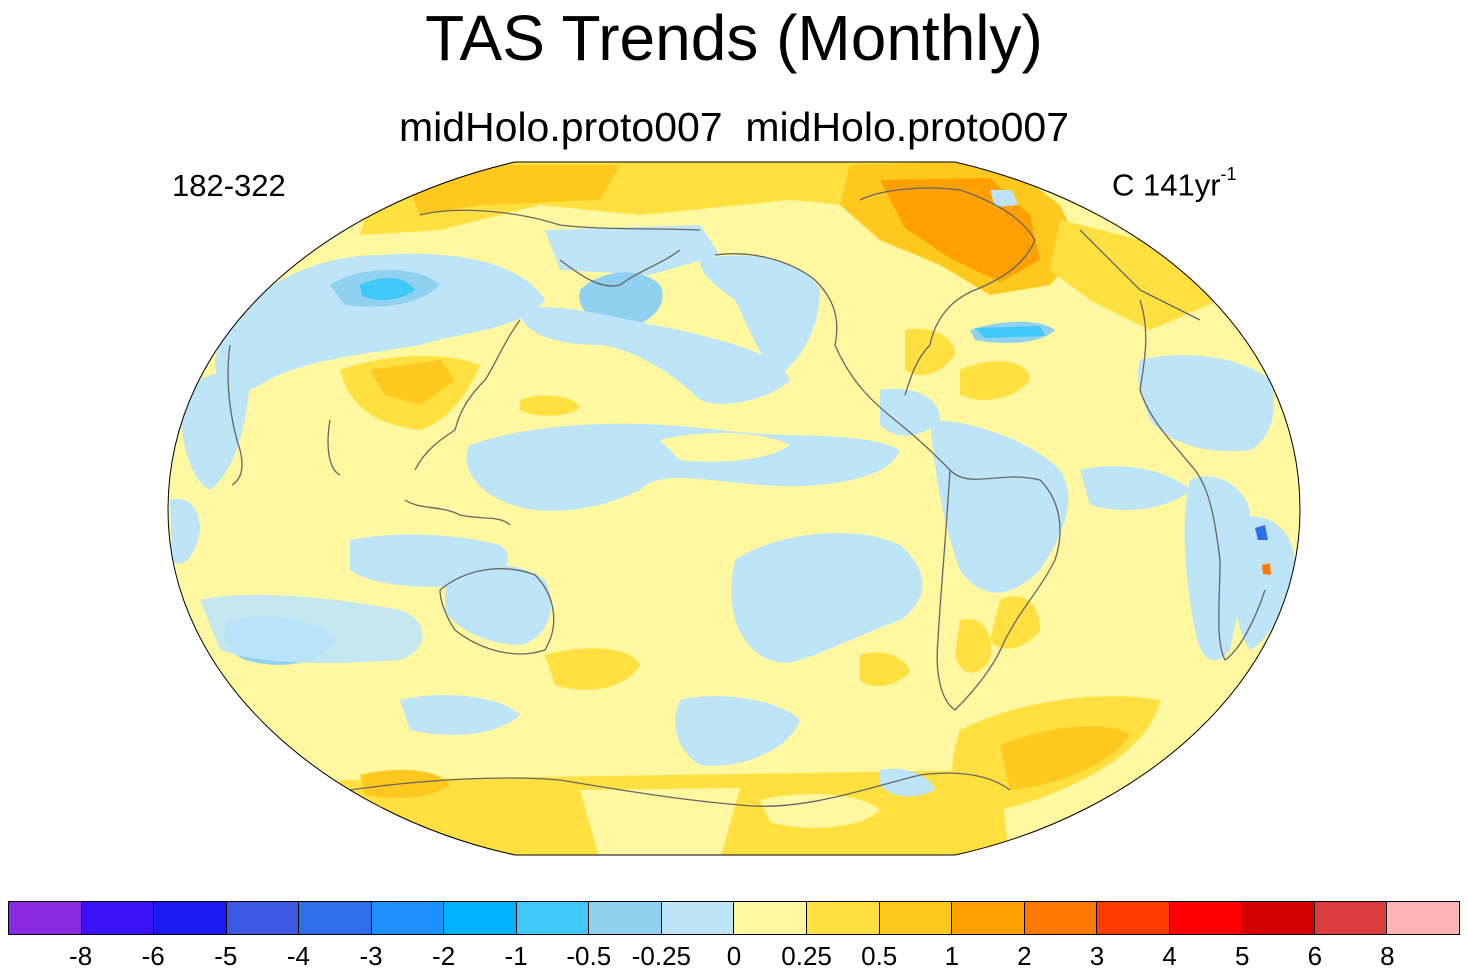 The image size is (1468, 975). Describe the element at coordinates (1228, 174) in the screenshot. I see `units-exponent: -1` at that location.